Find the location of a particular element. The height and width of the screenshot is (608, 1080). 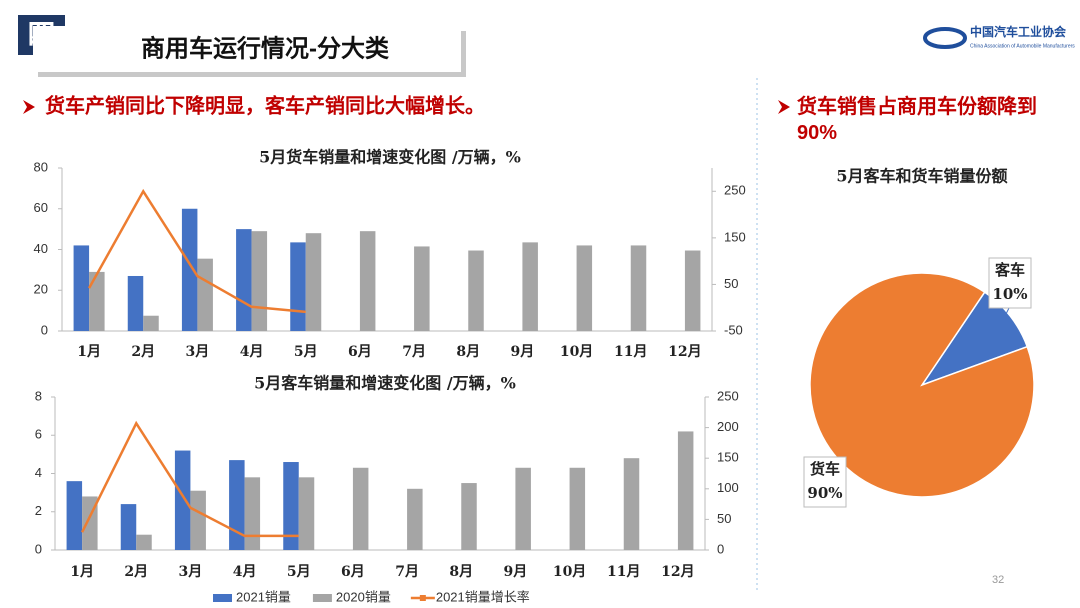

chart-title: 5月客车销量和增速变化图 /万辆，% is located at coordinates (385, 383).